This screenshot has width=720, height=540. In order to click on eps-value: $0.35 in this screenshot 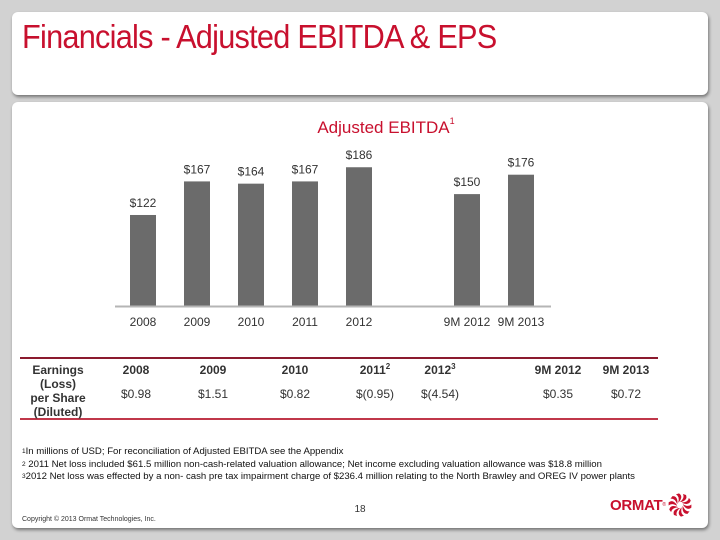, I will do `click(558, 394)`.